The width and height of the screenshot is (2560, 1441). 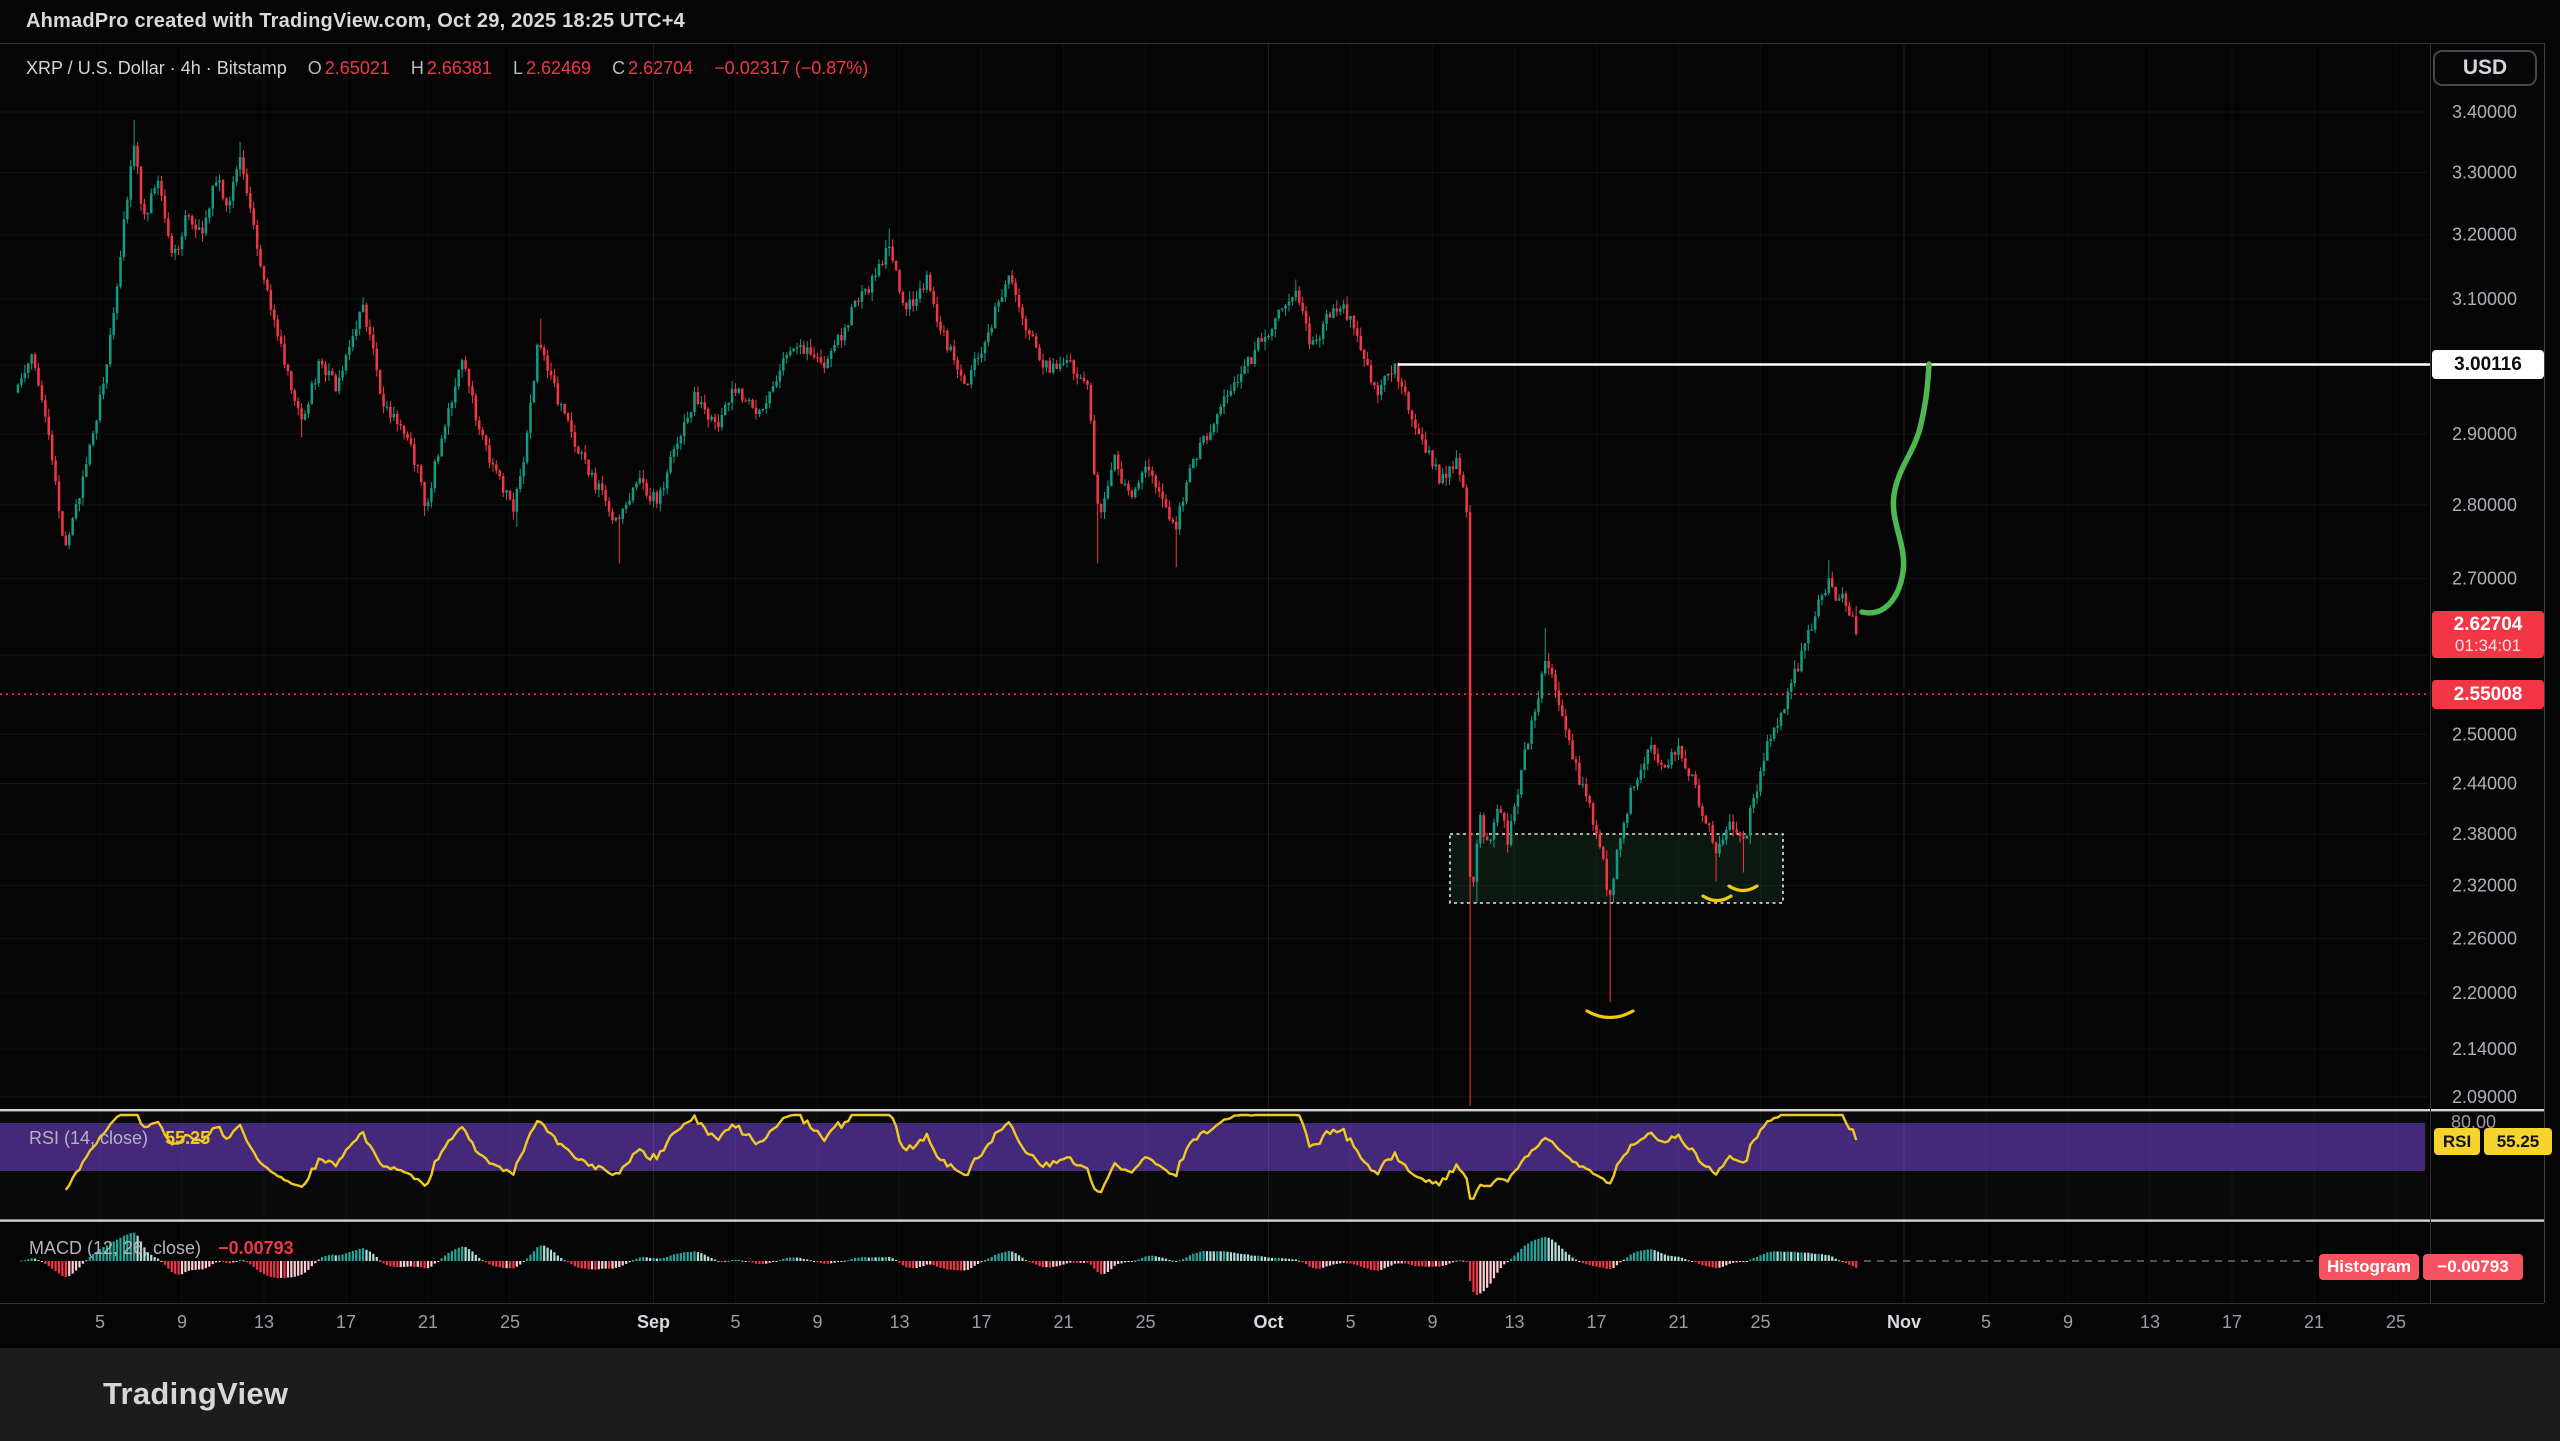 I want to click on rsi-axis-badge: RSI, so click(x=2457, y=1141).